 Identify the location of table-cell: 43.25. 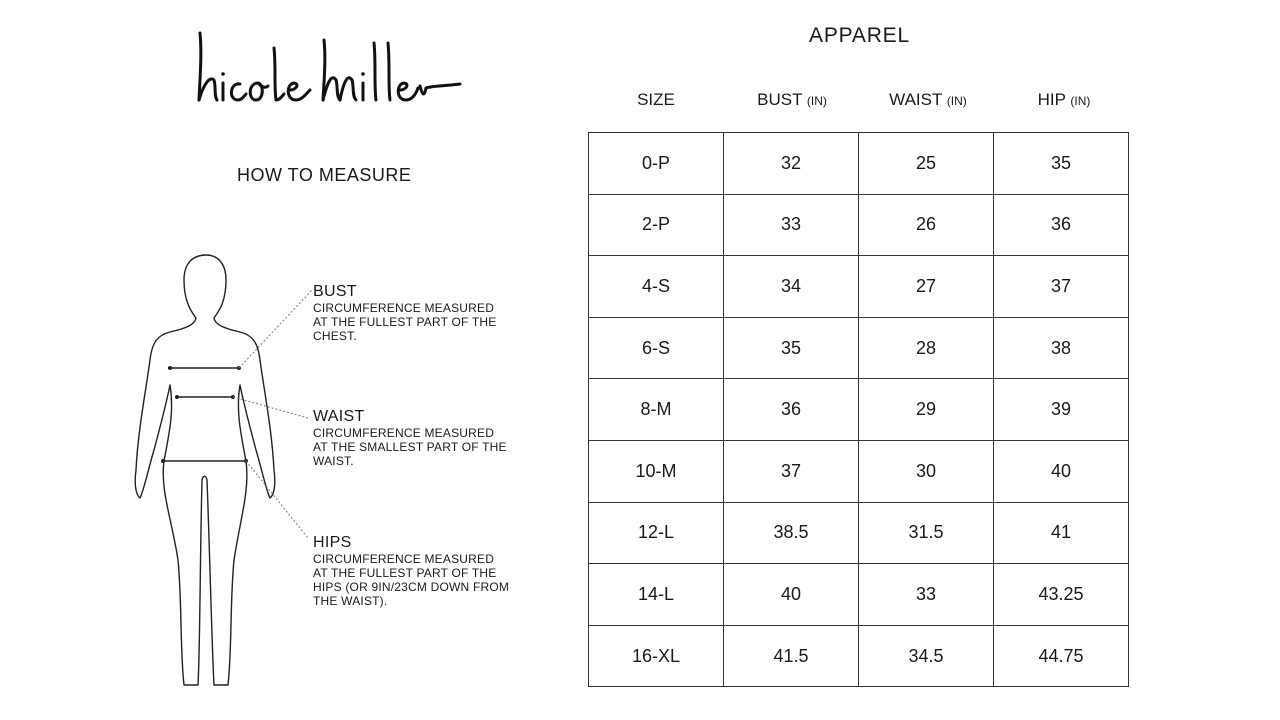
(1061, 594).